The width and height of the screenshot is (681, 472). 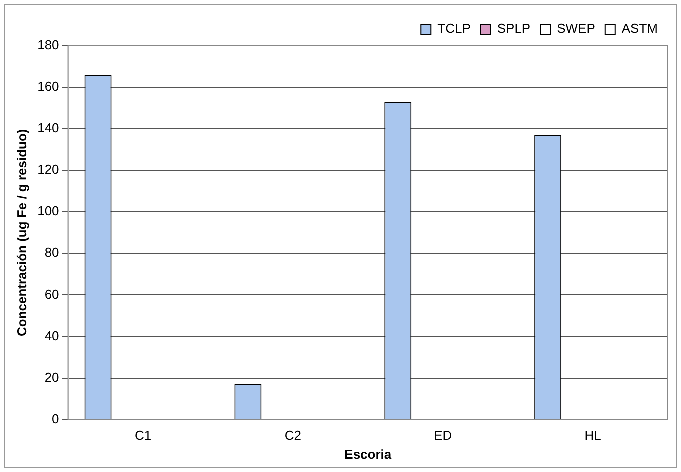 I want to click on legend-label: SPLP, so click(x=514, y=28).